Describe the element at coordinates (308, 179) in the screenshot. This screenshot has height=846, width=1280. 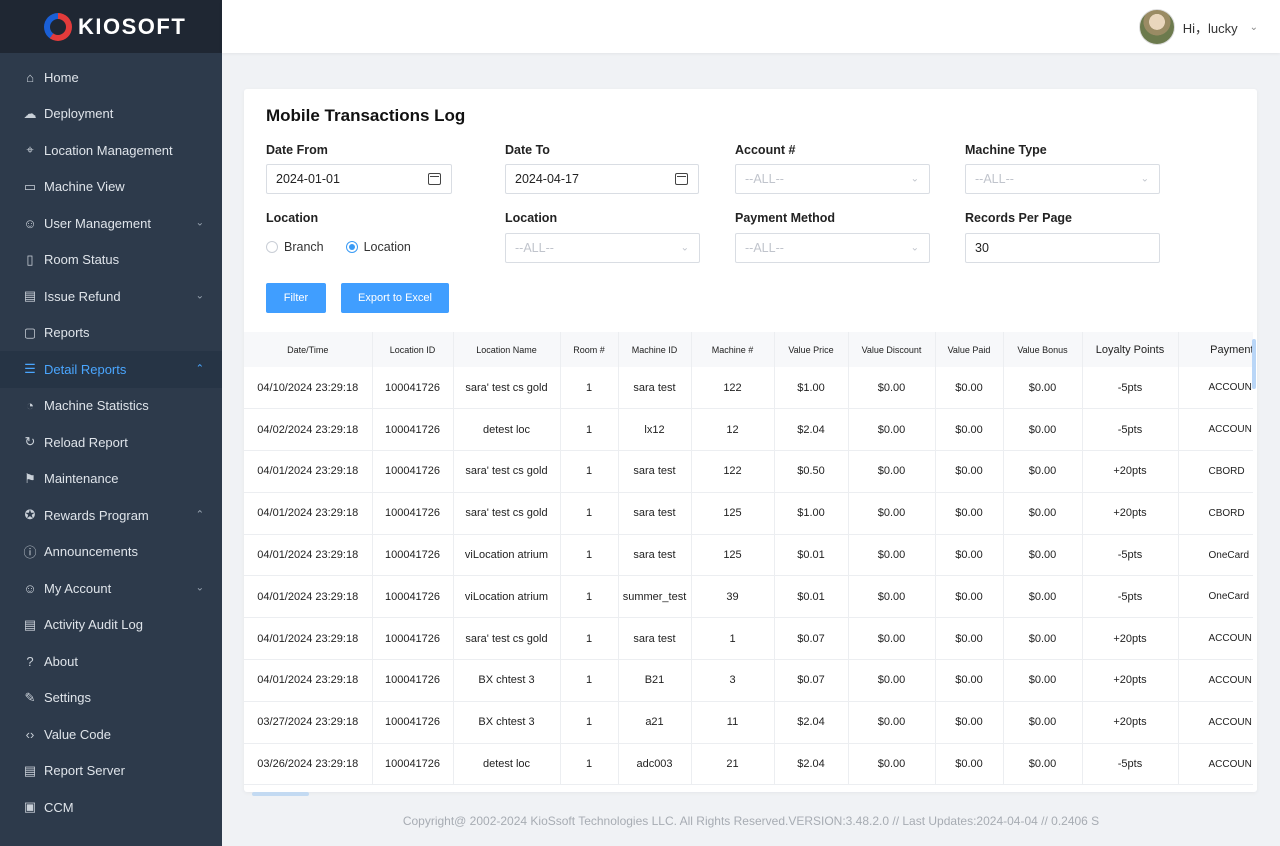
I see `date-from-value: 2024-01-01` at that location.